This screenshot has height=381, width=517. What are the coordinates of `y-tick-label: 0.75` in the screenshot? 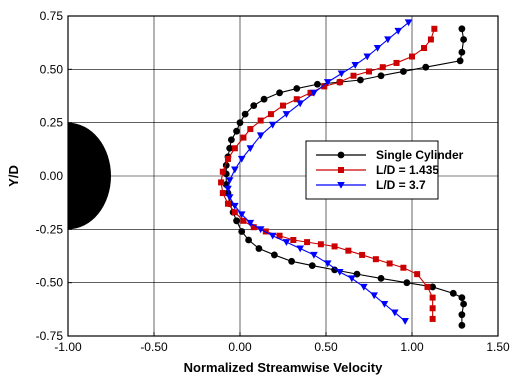 It's located at (52, 16).